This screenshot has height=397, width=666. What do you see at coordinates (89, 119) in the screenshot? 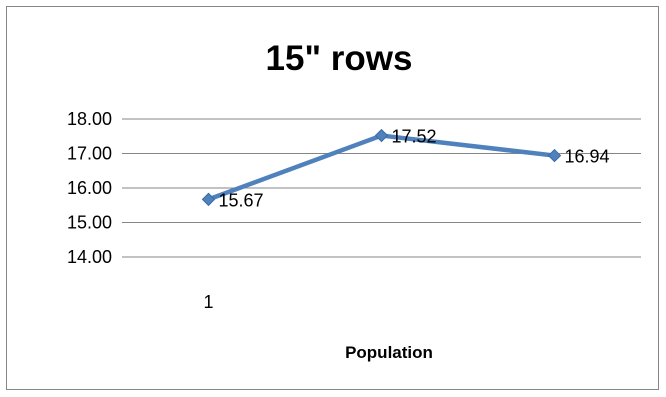
I see `y-tick-label: 18.00` at bounding box center [89, 119].